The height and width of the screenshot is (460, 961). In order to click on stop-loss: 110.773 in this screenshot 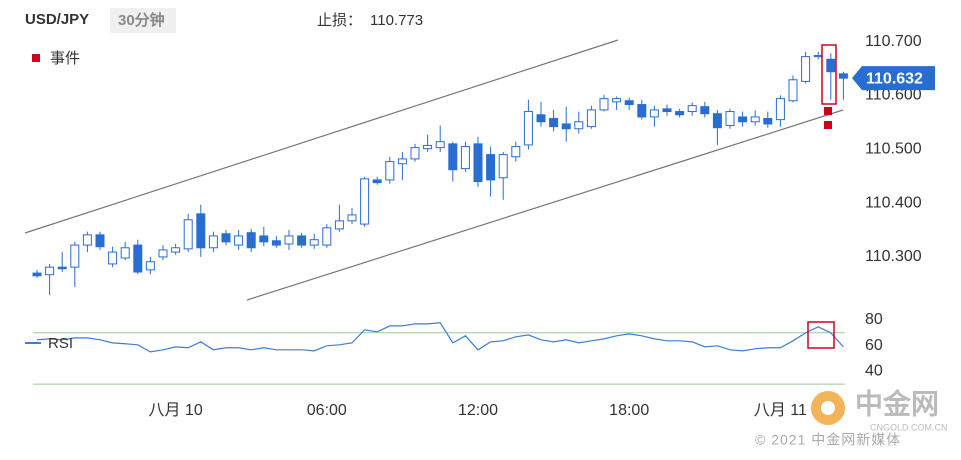, I will do `click(396, 20)`.